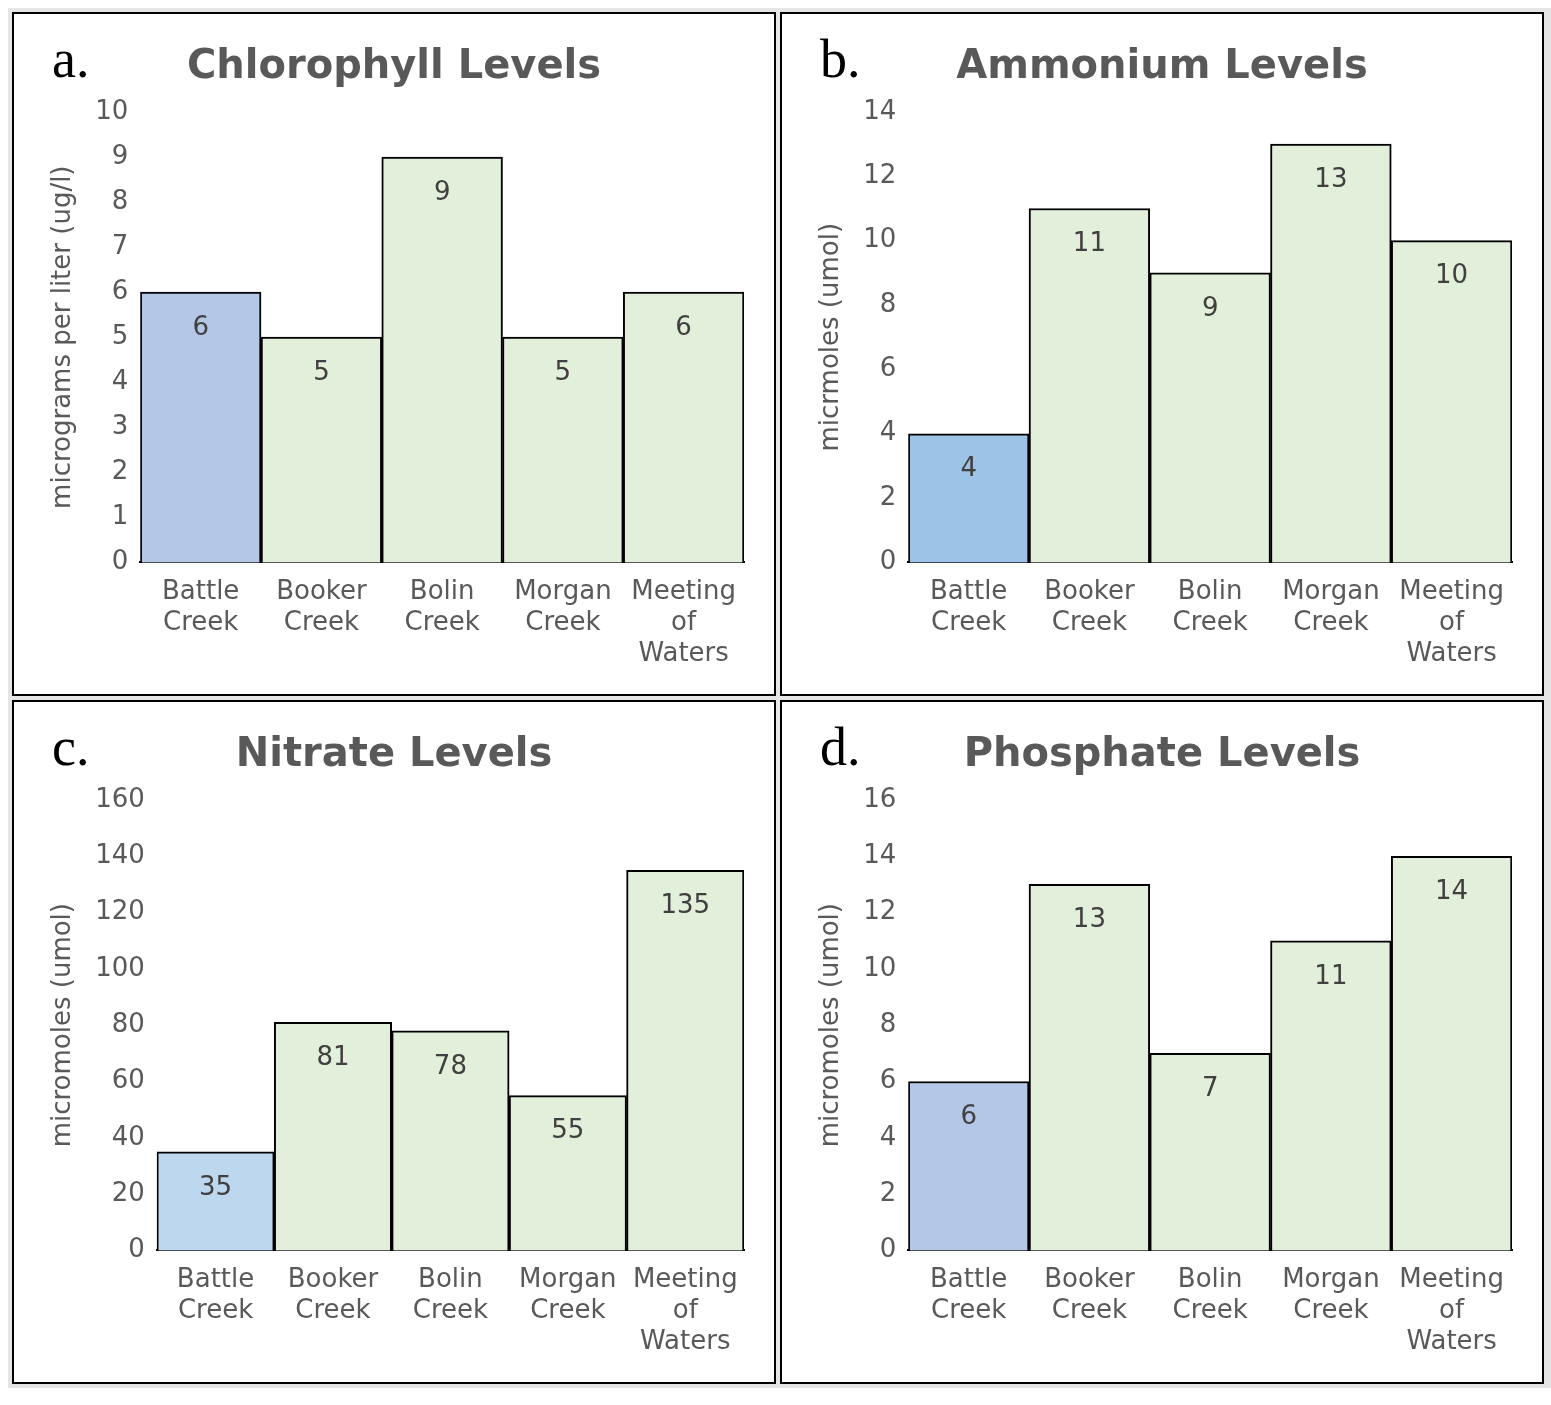  Describe the element at coordinates (394, 64) in the screenshot. I see `chart-title: Chlorophyll Levels` at that location.